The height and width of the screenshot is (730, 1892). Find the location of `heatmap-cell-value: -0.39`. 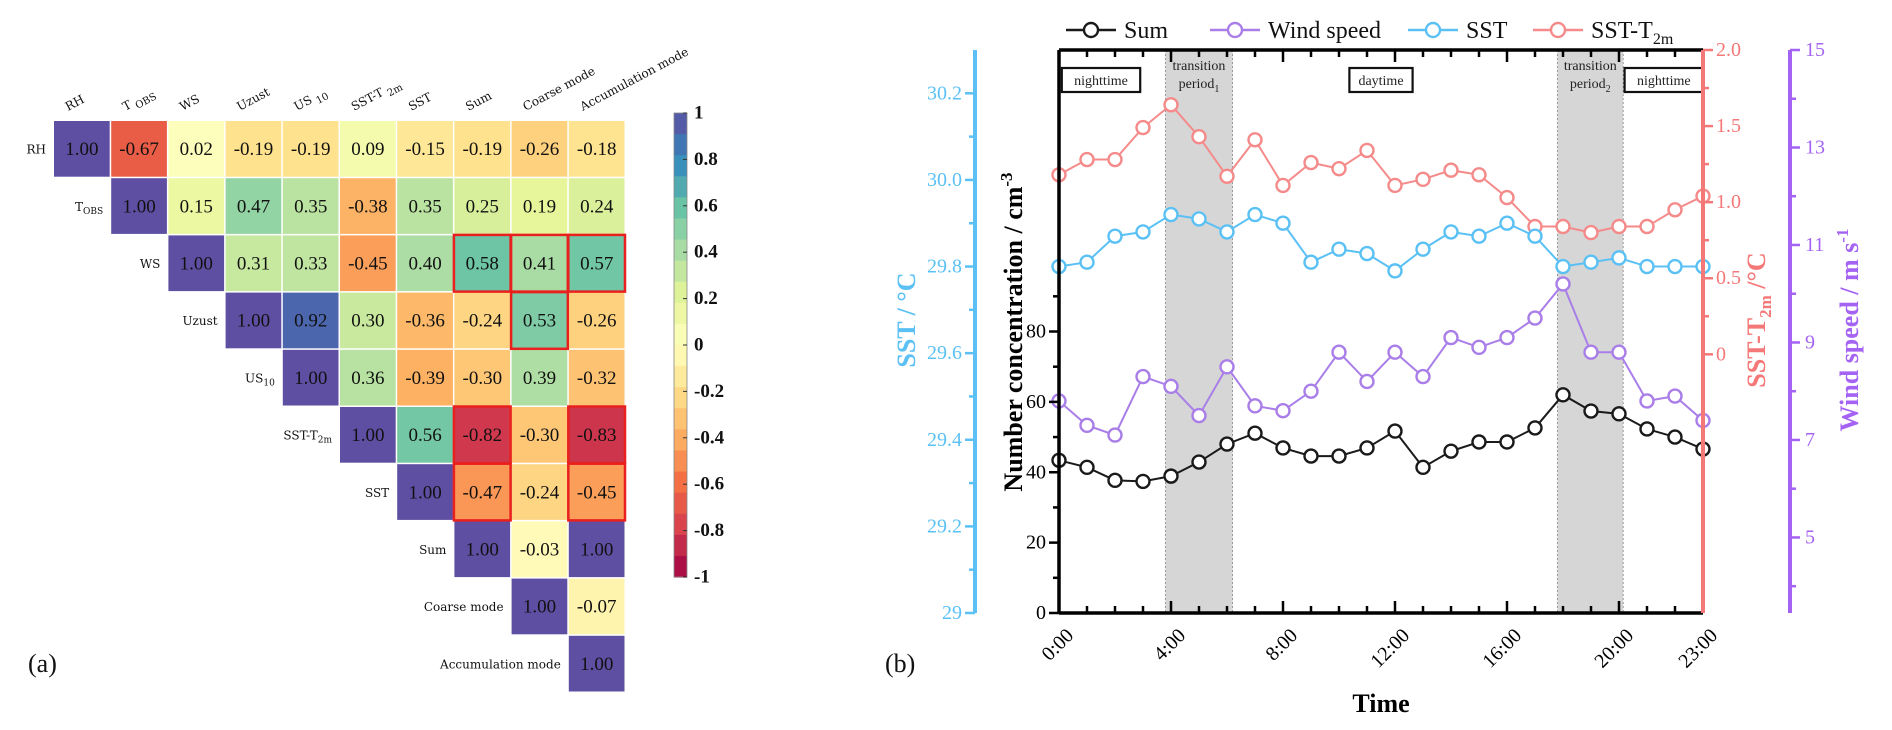

heatmap-cell-value: -0.39 is located at coordinates (425, 378).